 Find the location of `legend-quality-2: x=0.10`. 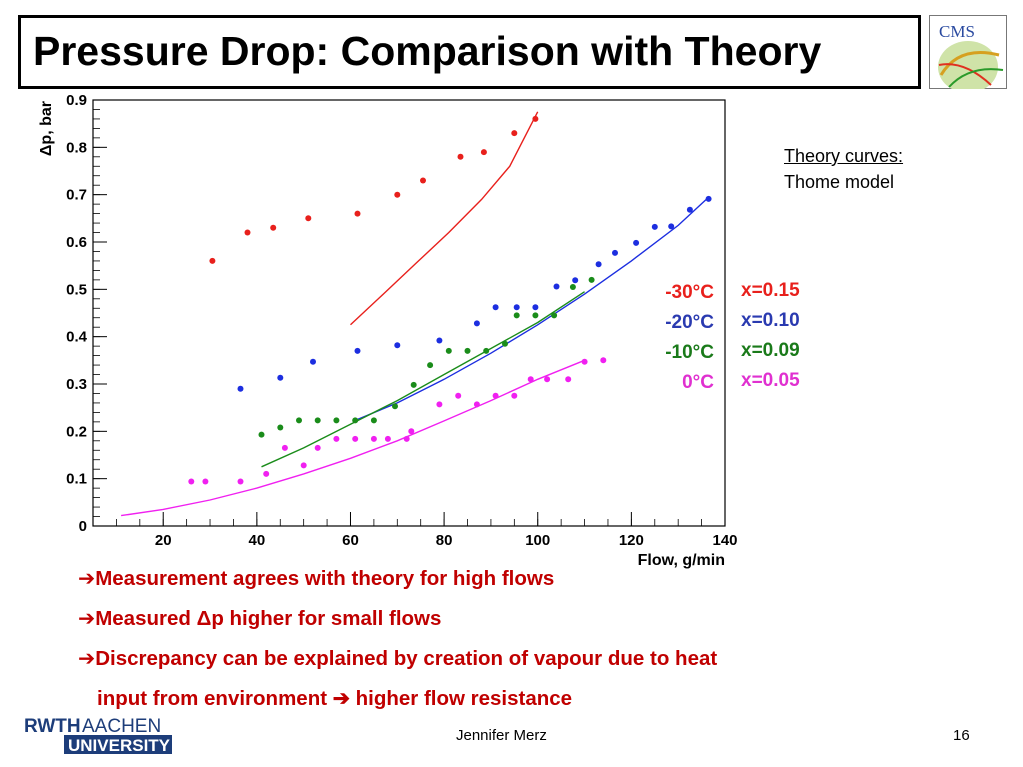

legend-quality-2: x=0.10 is located at coordinates (770, 320).